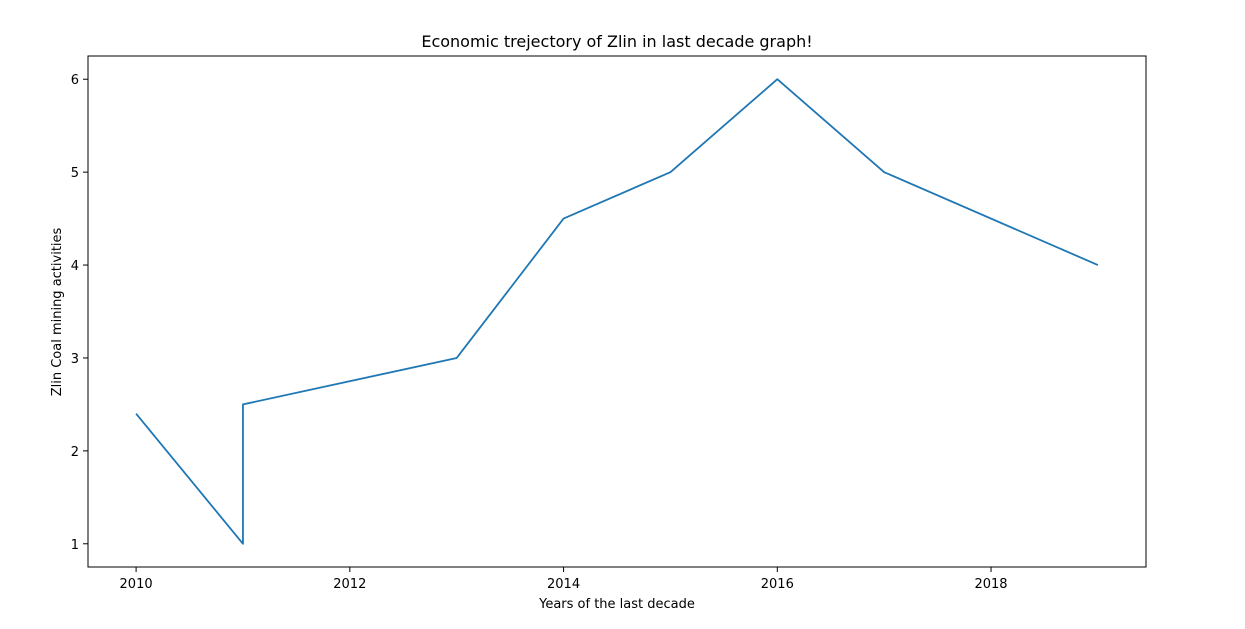  What do you see at coordinates (75, 173) in the screenshot?
I see `y-tick-label: 5` at bounding box center [75, 173].